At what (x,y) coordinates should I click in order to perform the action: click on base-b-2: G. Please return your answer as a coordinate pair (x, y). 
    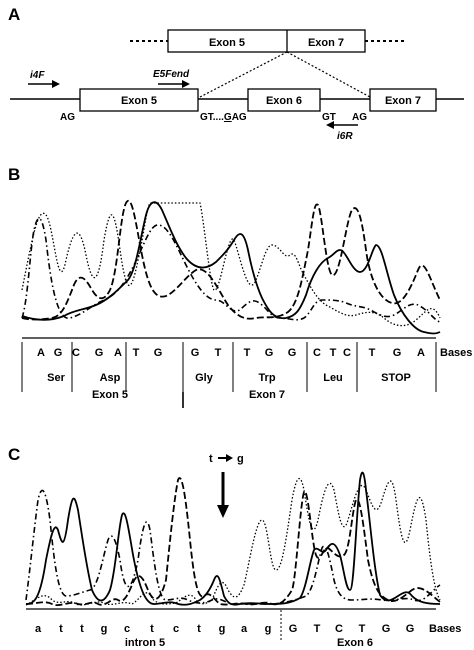
    Looking at the image, I should click on (58, 353).